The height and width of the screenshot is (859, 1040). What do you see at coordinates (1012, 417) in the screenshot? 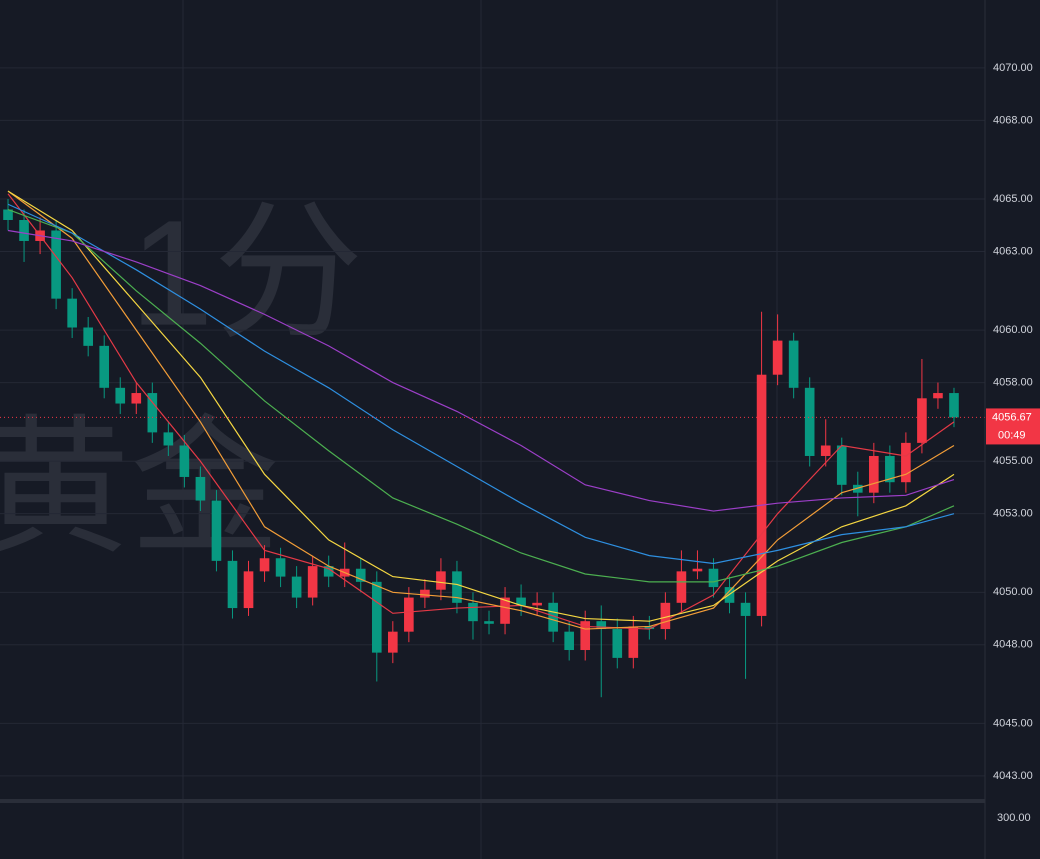
I see `last-price-label: 4056.67` at bounding box center [1012, 417].